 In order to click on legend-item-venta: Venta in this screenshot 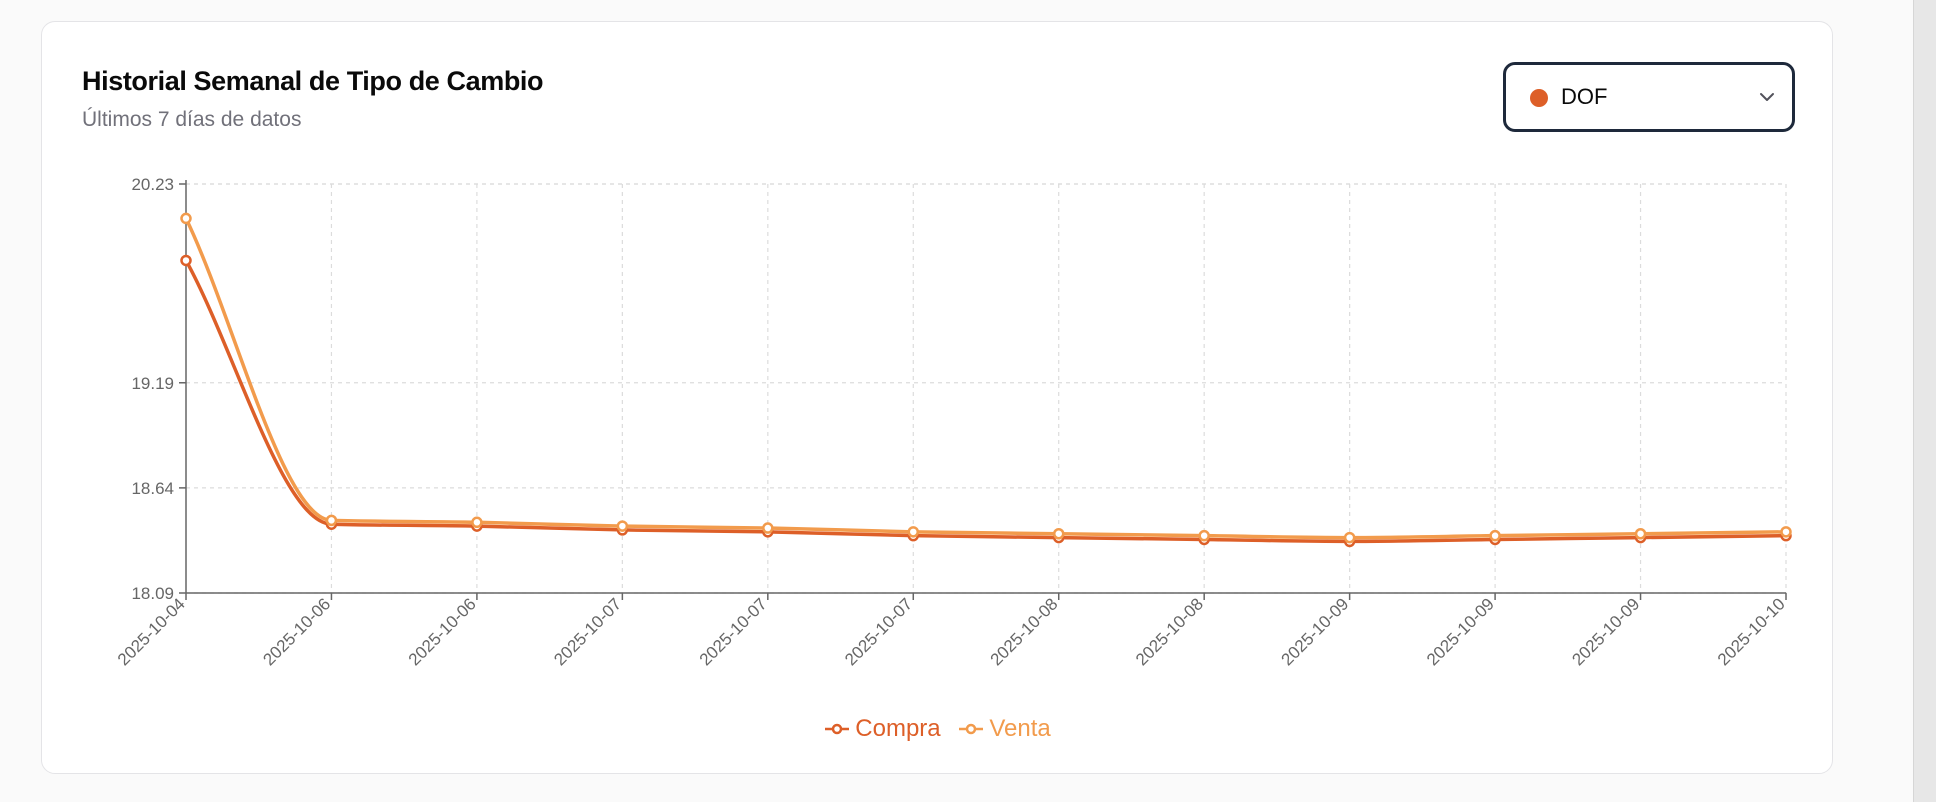, I will do `click(1005, 729)`.